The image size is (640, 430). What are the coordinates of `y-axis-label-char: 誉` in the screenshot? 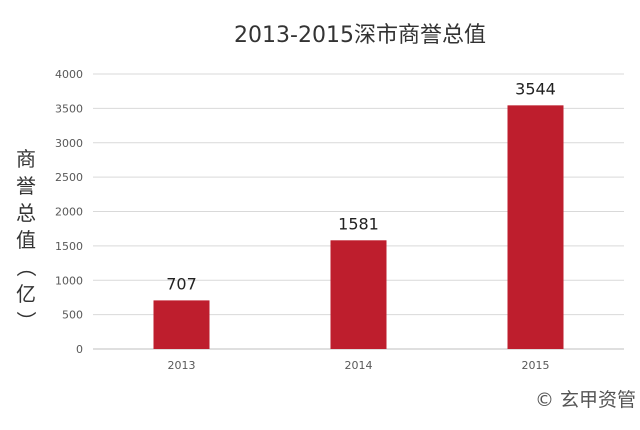 It's located at (26, 186).